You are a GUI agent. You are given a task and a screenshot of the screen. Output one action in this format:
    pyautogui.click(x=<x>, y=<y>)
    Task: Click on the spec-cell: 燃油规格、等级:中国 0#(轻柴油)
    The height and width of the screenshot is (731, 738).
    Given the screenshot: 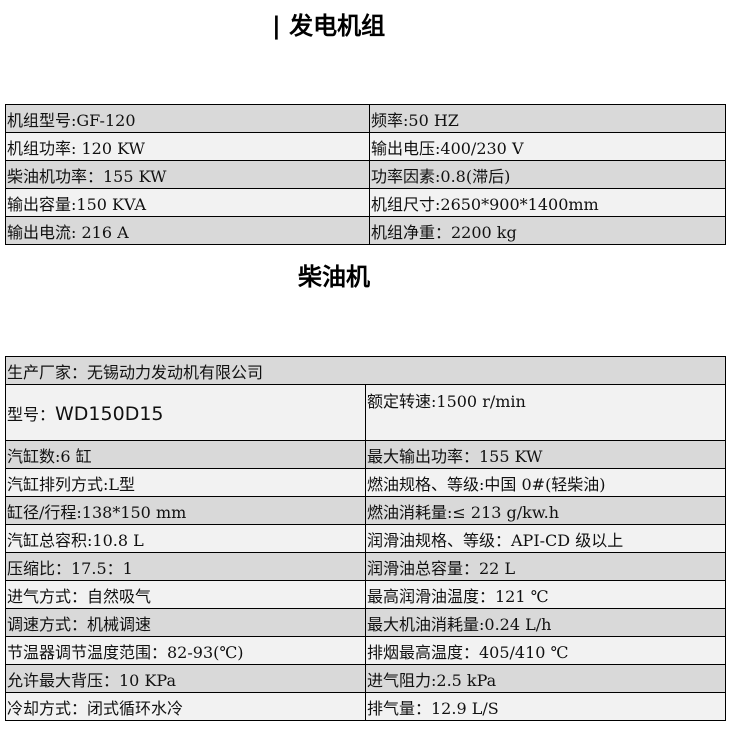 What is the action you would take?
    pyautogui.click(x=545, y=482)
    